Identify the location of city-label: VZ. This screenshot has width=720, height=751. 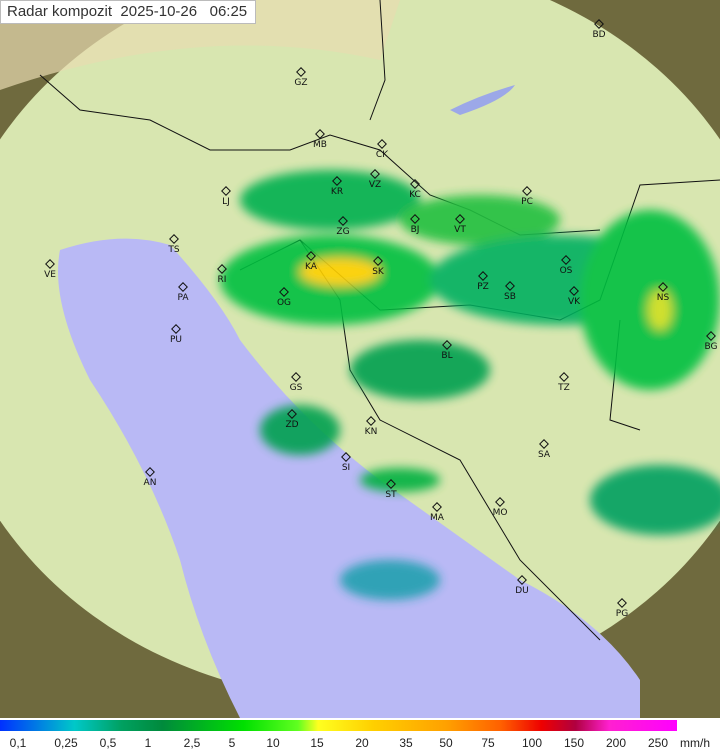
(375, 185).